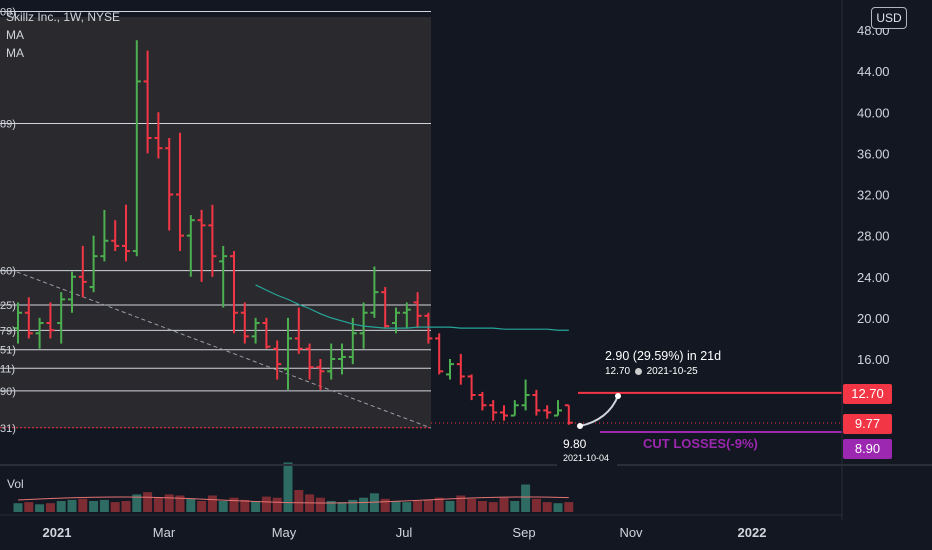  I want to click on price-axis-tick: 16.00, so click(873, 359).